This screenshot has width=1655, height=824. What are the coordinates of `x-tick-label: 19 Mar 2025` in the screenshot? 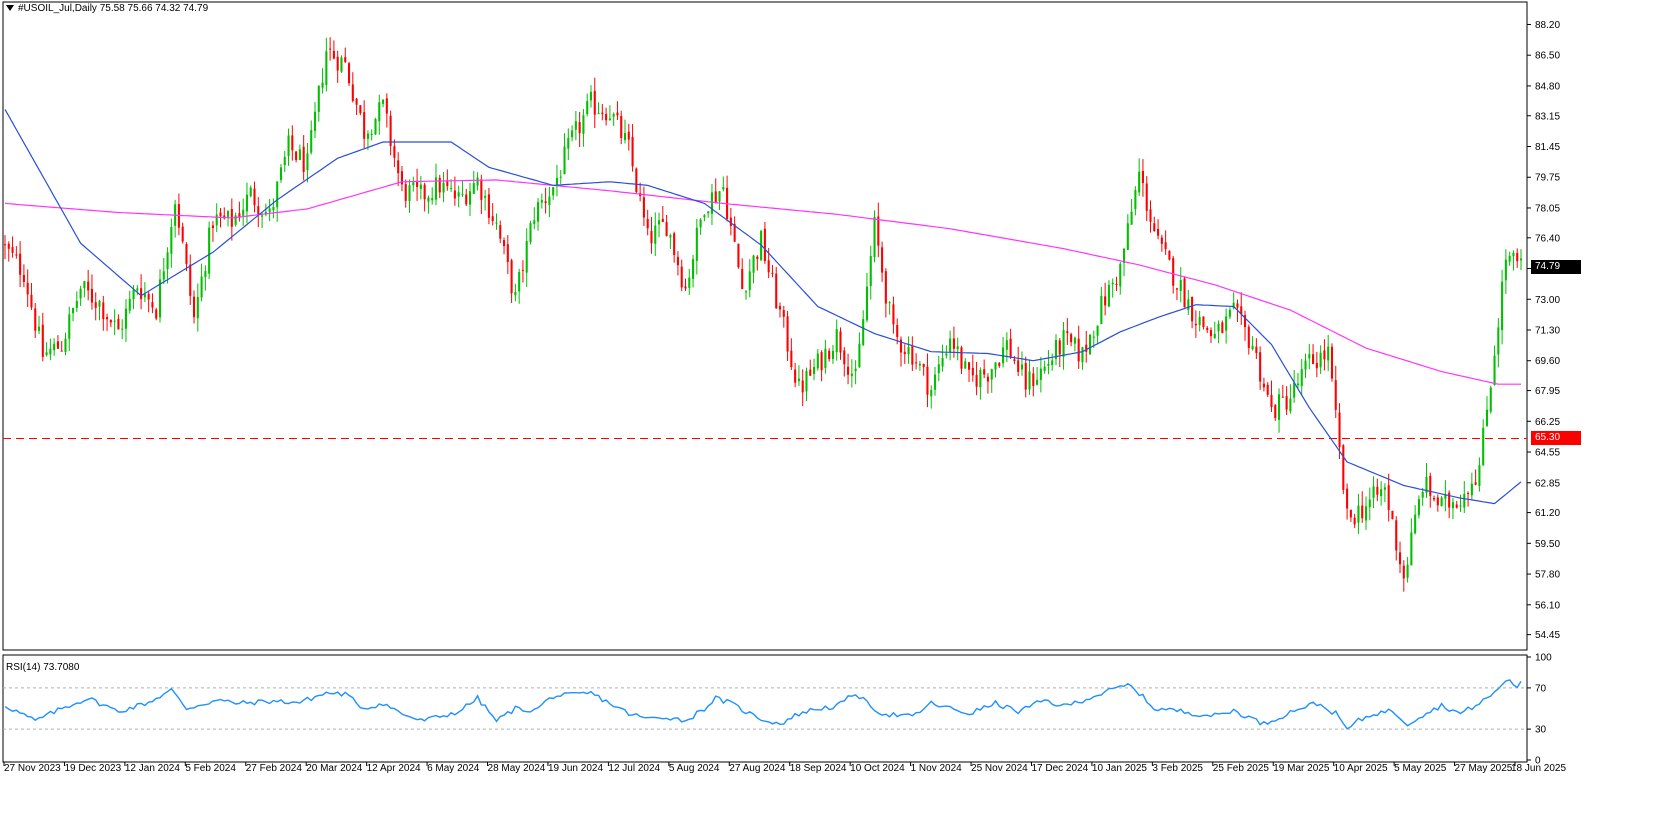 It's located at (1301, 768).